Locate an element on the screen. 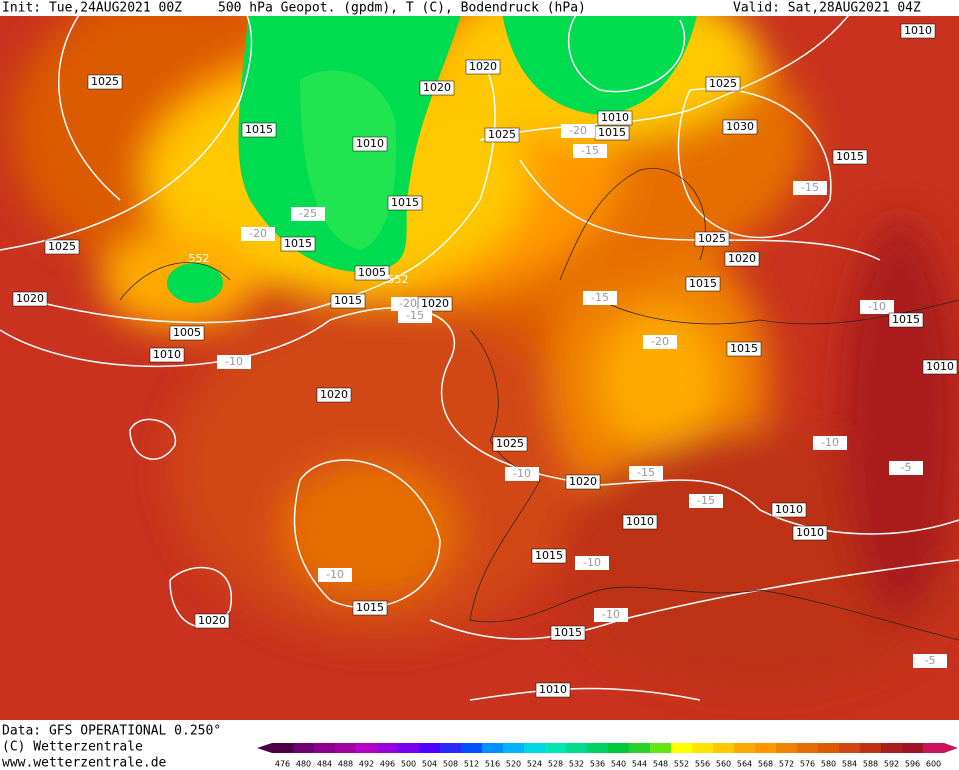  legend-label: 560 is located at coordinates (723, 764).